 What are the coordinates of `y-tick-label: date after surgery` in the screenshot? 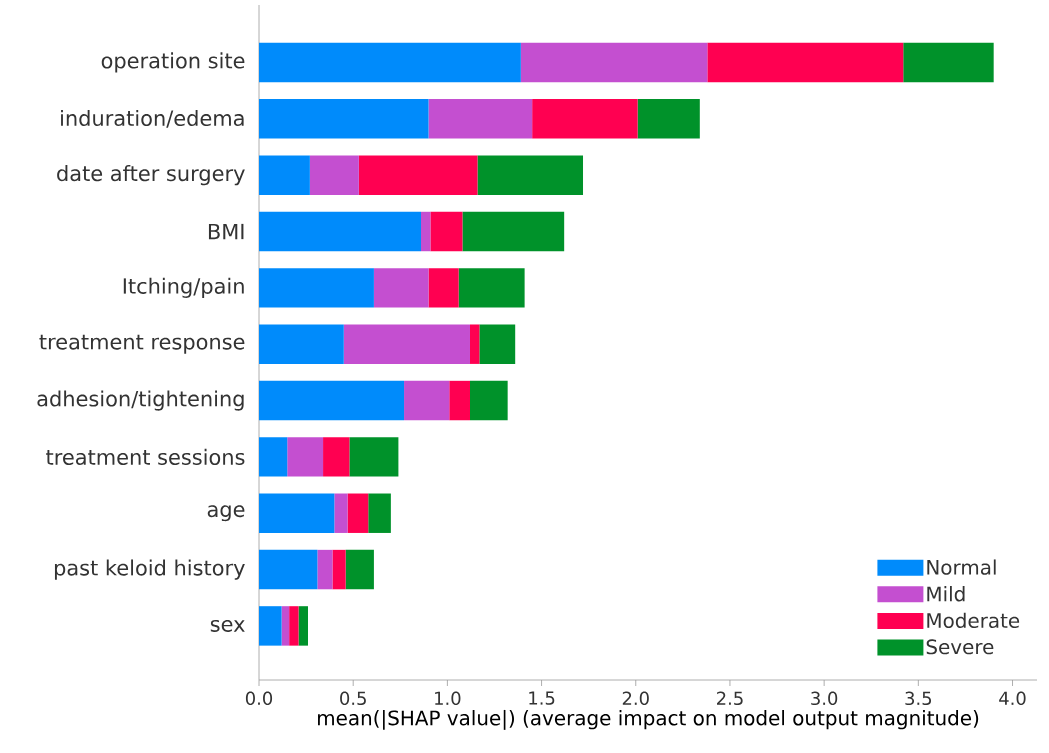 It's located at (151, 175).